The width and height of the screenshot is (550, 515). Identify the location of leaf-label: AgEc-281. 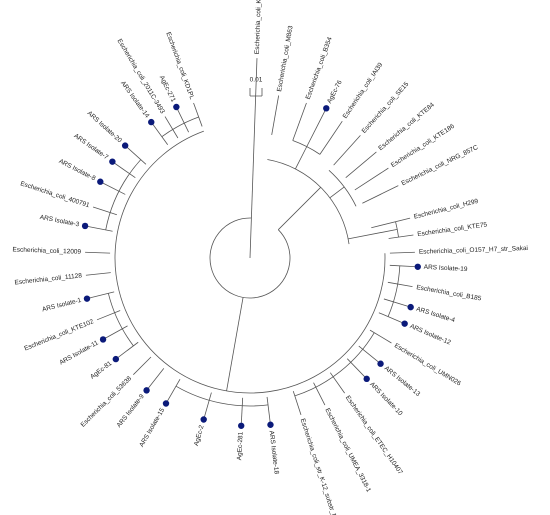
(240, 445).